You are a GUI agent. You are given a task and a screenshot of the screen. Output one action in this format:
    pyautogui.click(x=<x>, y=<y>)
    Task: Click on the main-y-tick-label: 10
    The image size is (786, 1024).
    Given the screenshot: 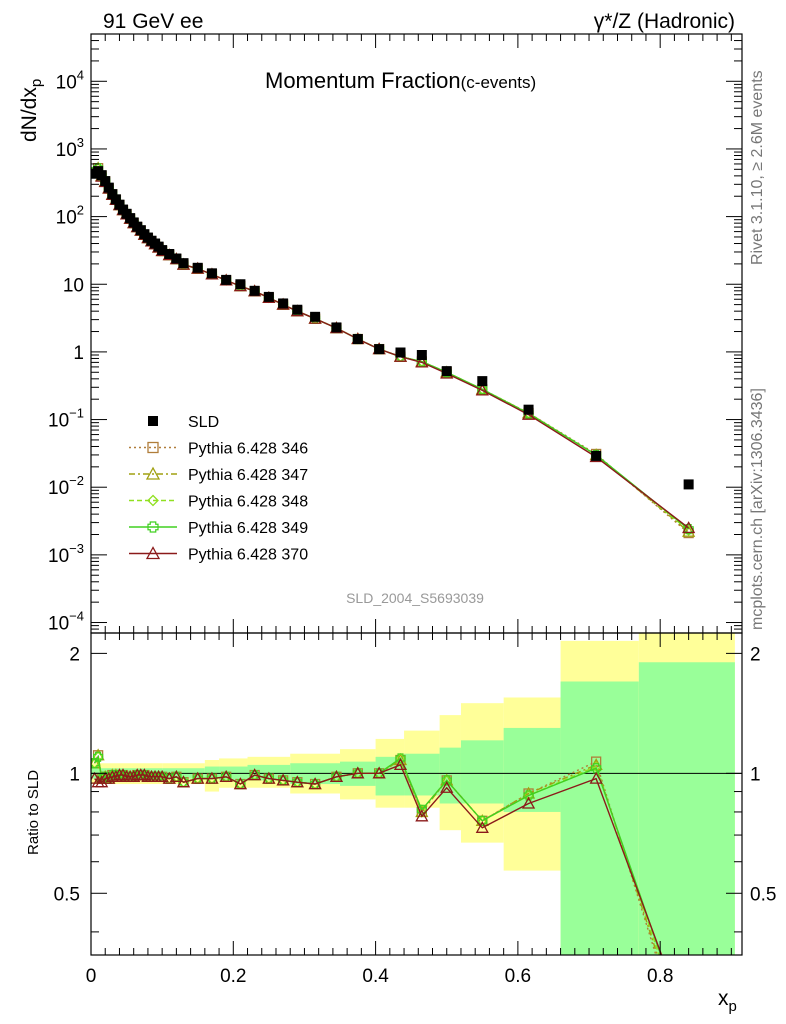 What is the action you would take?
    pyautogui.click(x=73, y=285)
    